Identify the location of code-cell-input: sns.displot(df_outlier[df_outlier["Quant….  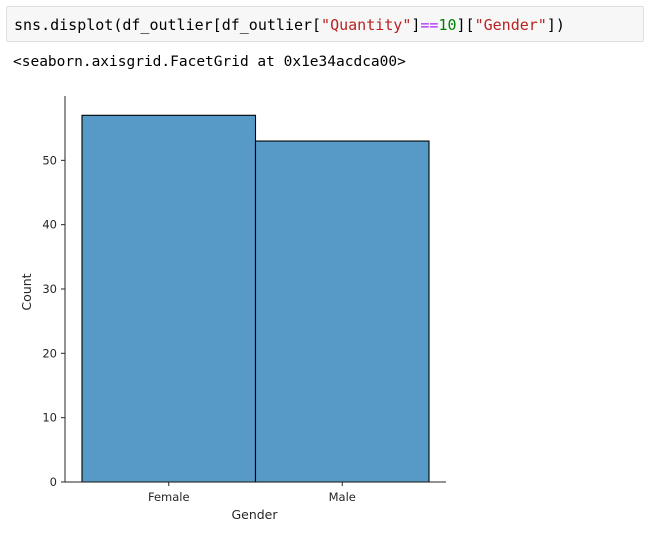
(325, 24).